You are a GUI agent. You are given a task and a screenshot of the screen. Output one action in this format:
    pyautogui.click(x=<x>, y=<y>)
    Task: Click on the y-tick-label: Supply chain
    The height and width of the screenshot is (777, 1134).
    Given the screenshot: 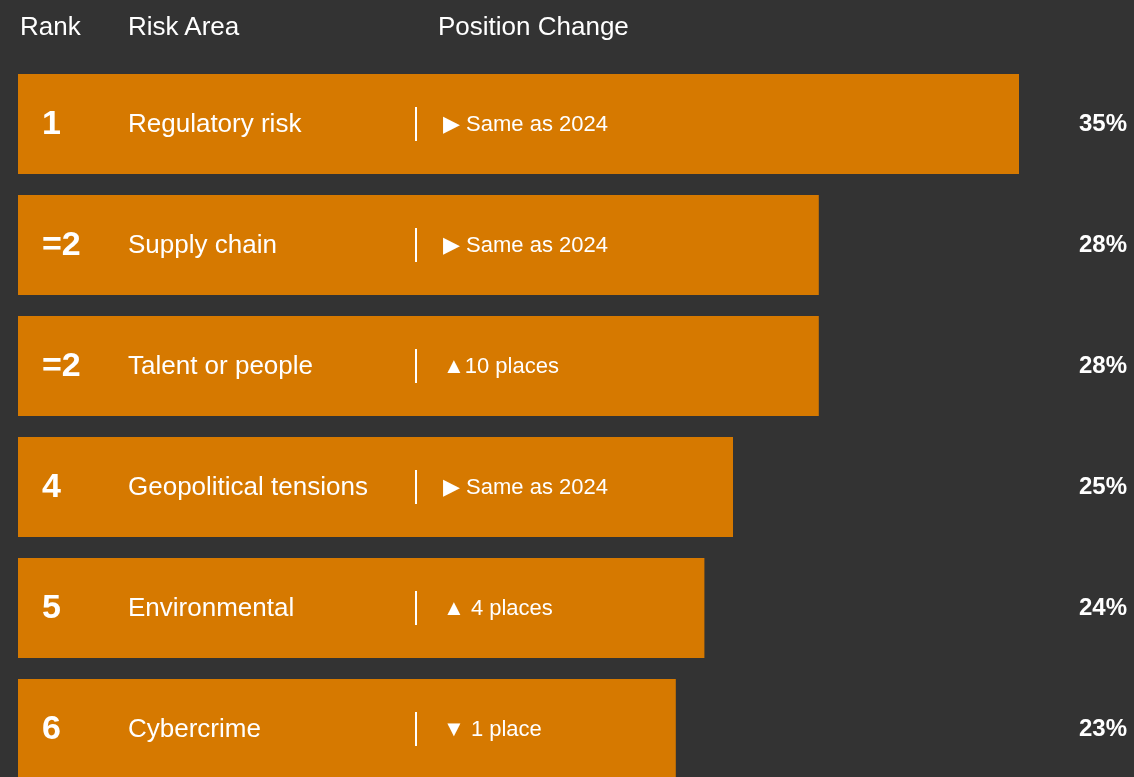 What is the action you would take?
    pyautogui.click(x=202, y=244)
    